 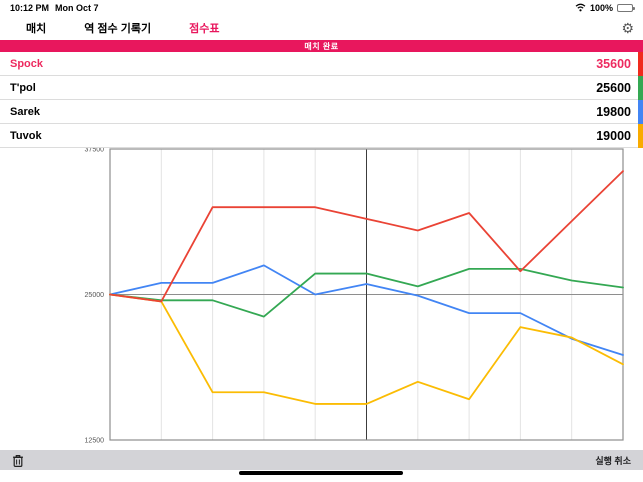 I want to click on match-complete-banner: 매치 완료, so click(x=321, y=46).